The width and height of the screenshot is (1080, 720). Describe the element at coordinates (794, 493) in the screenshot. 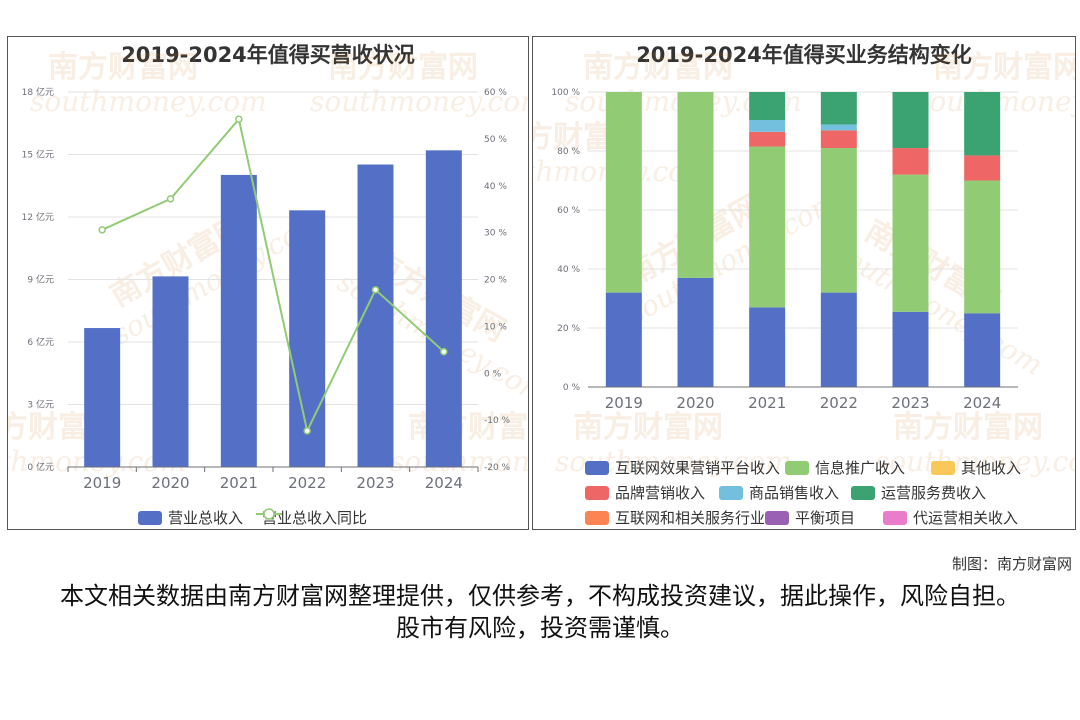

I see `legend-label: 商品销售收入` at that location.